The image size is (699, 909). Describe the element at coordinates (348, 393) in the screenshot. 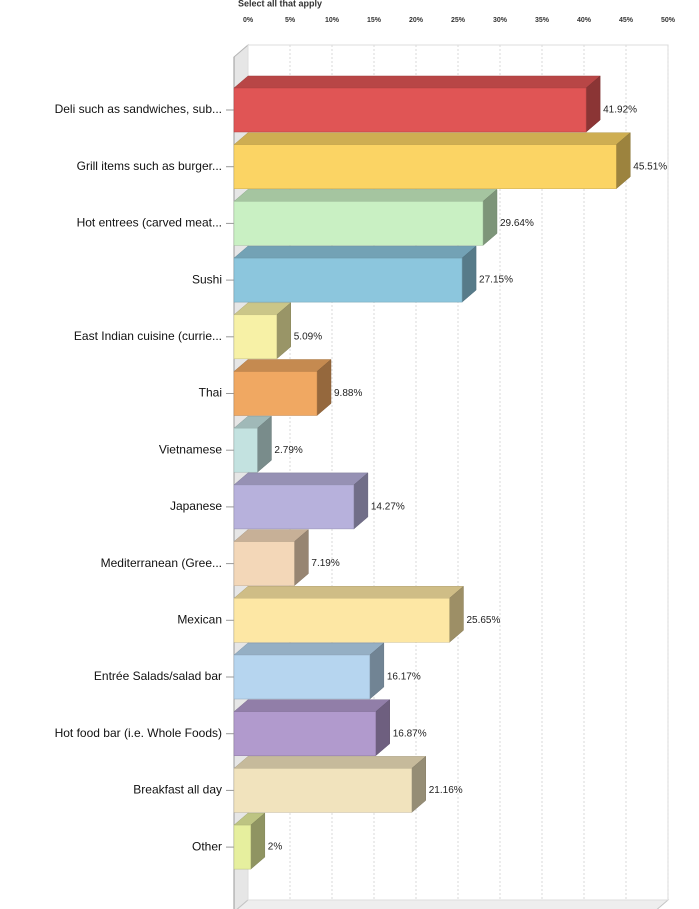

I see `data-label: 9.88%` at that location.